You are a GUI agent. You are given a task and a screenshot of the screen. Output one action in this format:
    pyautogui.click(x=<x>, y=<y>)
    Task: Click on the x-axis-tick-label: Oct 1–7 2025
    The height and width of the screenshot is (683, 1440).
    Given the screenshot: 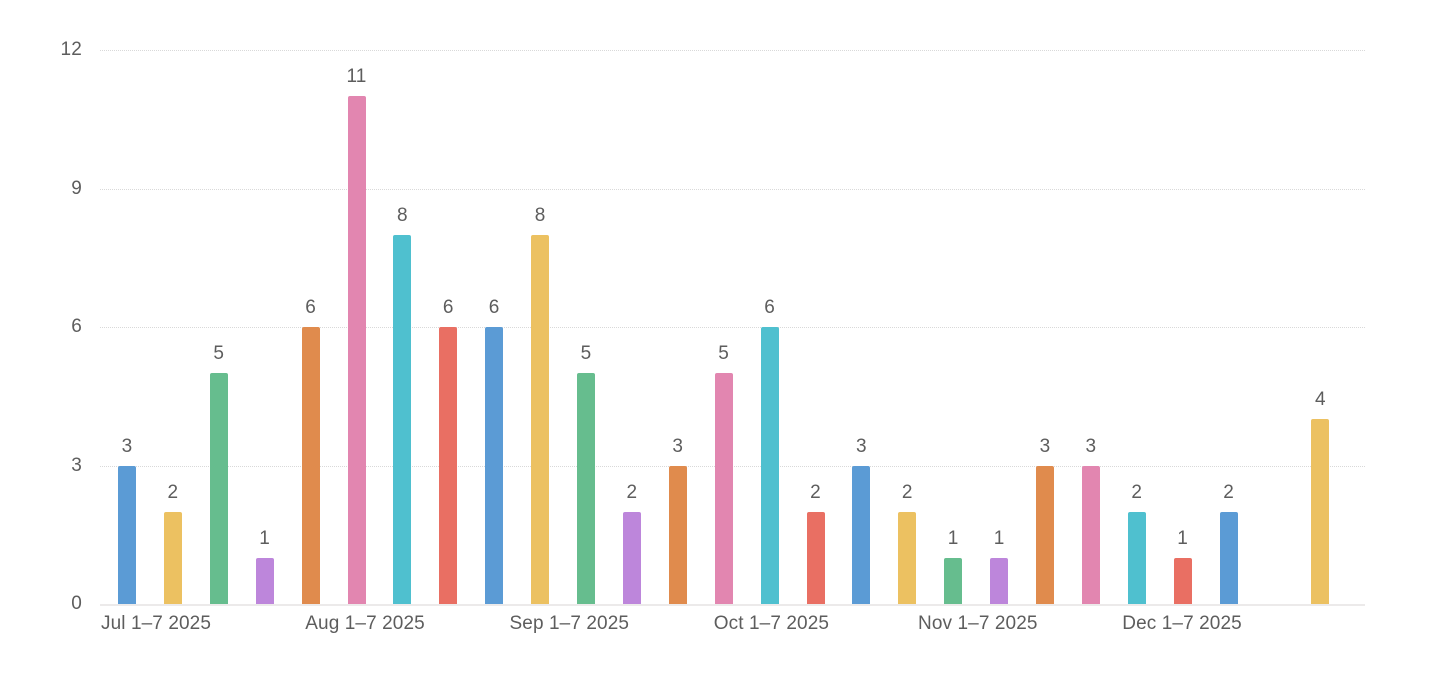 What is the action you would take?
    pyautogui.click(x=771, y=623)
    